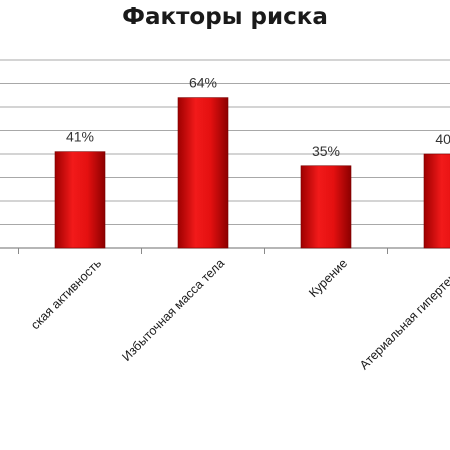 This screenshot has width=450, height=450. What do you see at coordinates (403, 314) in the screenshot?
I see `category-label: Атериальная гипертензия` at bounding box center [403, 314].